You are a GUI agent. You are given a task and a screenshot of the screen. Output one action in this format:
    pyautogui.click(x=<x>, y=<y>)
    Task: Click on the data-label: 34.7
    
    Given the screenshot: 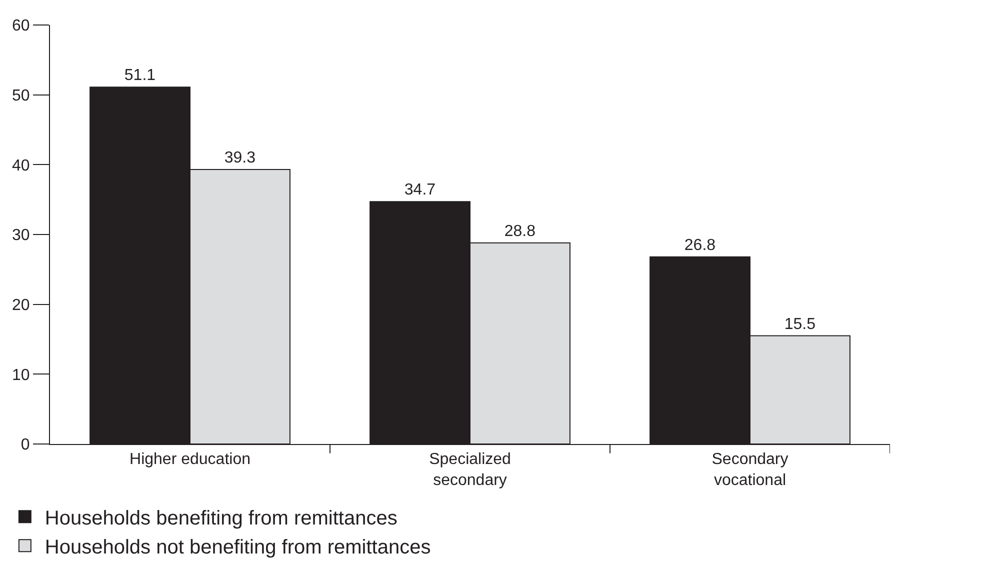 What is the action you would take?
    pyautogui.click(x=420, y=190)
    